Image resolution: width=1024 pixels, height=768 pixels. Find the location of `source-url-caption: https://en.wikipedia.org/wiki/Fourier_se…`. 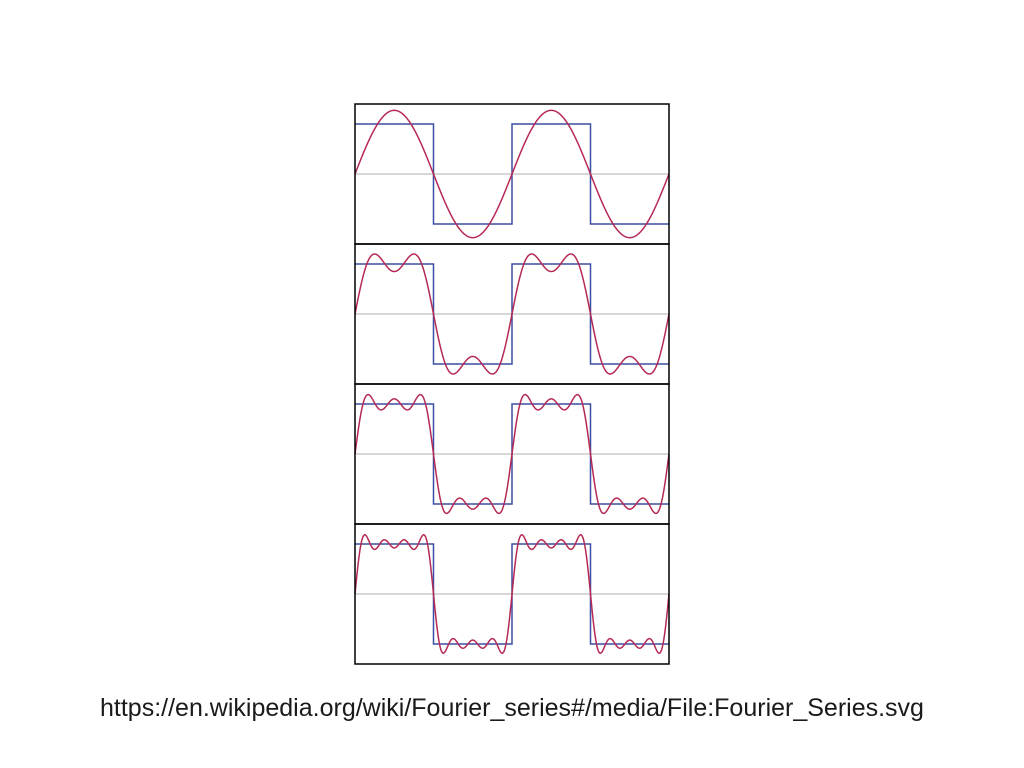

source-url-caption: https://en.wikipedia.org/wiki/Fourier_se… is located at coordinates (512, 708).